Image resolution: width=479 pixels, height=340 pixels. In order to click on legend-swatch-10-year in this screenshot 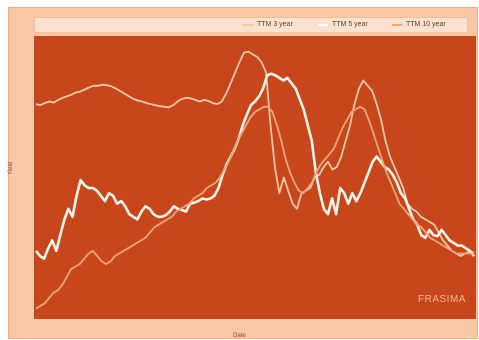, I will do `click(397, 25)`.